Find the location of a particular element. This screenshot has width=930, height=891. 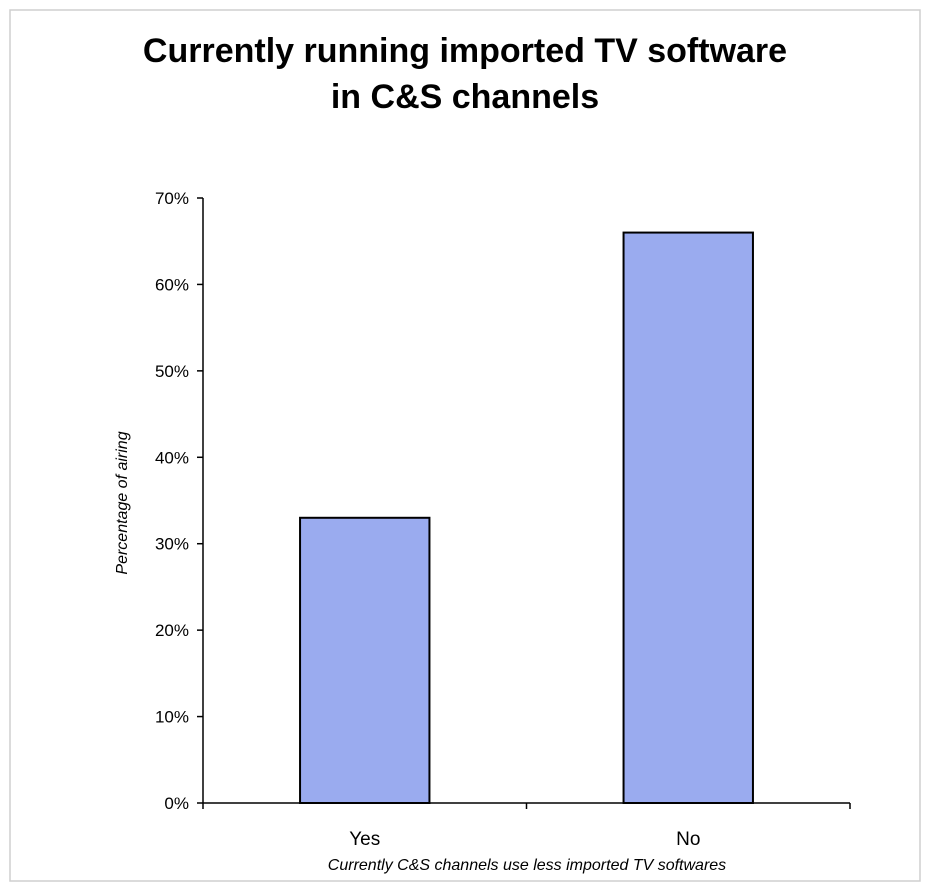

bar-no is located at coordinates (688, 518).